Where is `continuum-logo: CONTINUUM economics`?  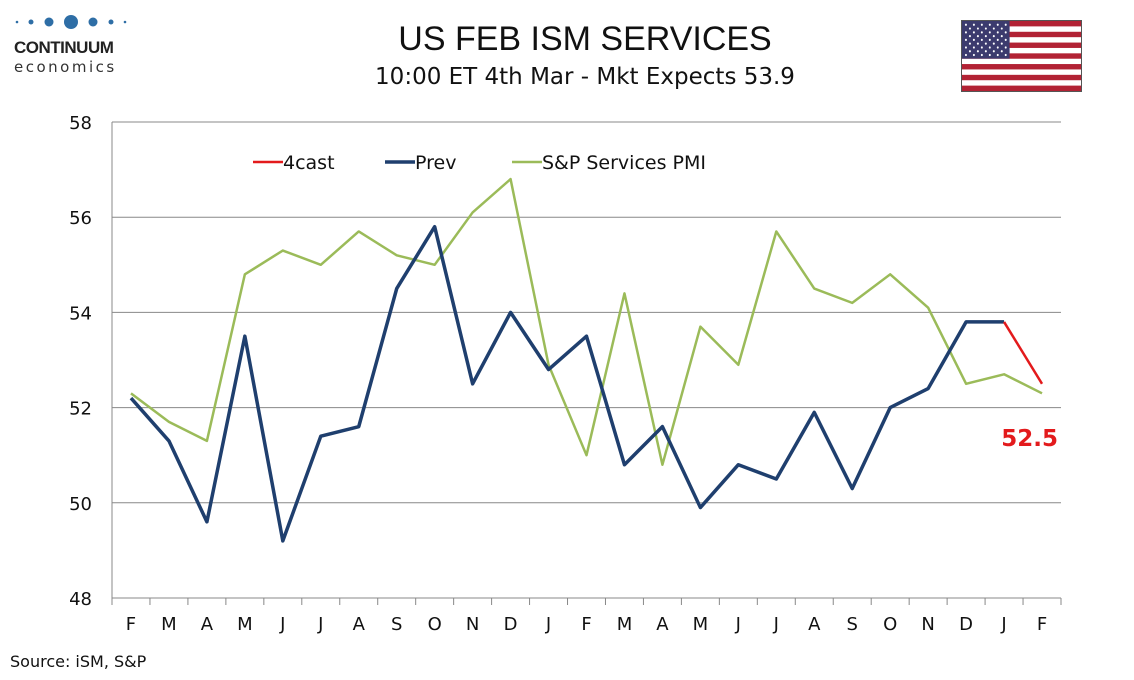 continuum-logo: CONTINUUM economics is located at coordinates (71, 45).